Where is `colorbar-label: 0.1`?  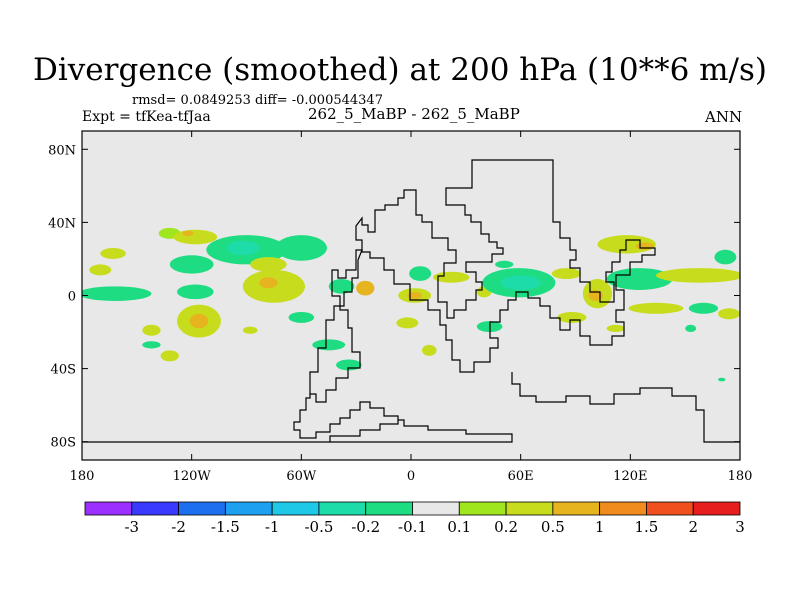
colorbar-label: 0.1 is located at coordinates (459, 527).